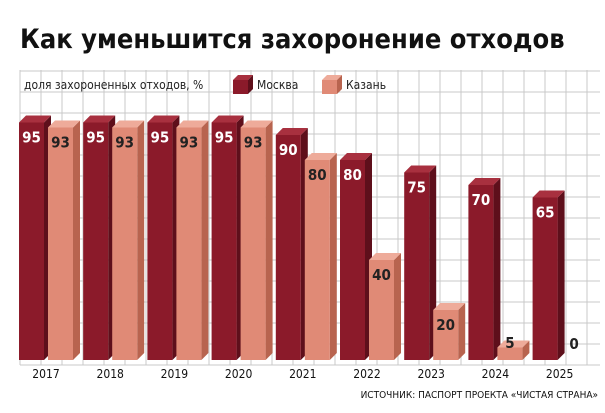 This screenshot has width=605, height=413. I want to click on bar-kazan-2023, so click(449, 331).